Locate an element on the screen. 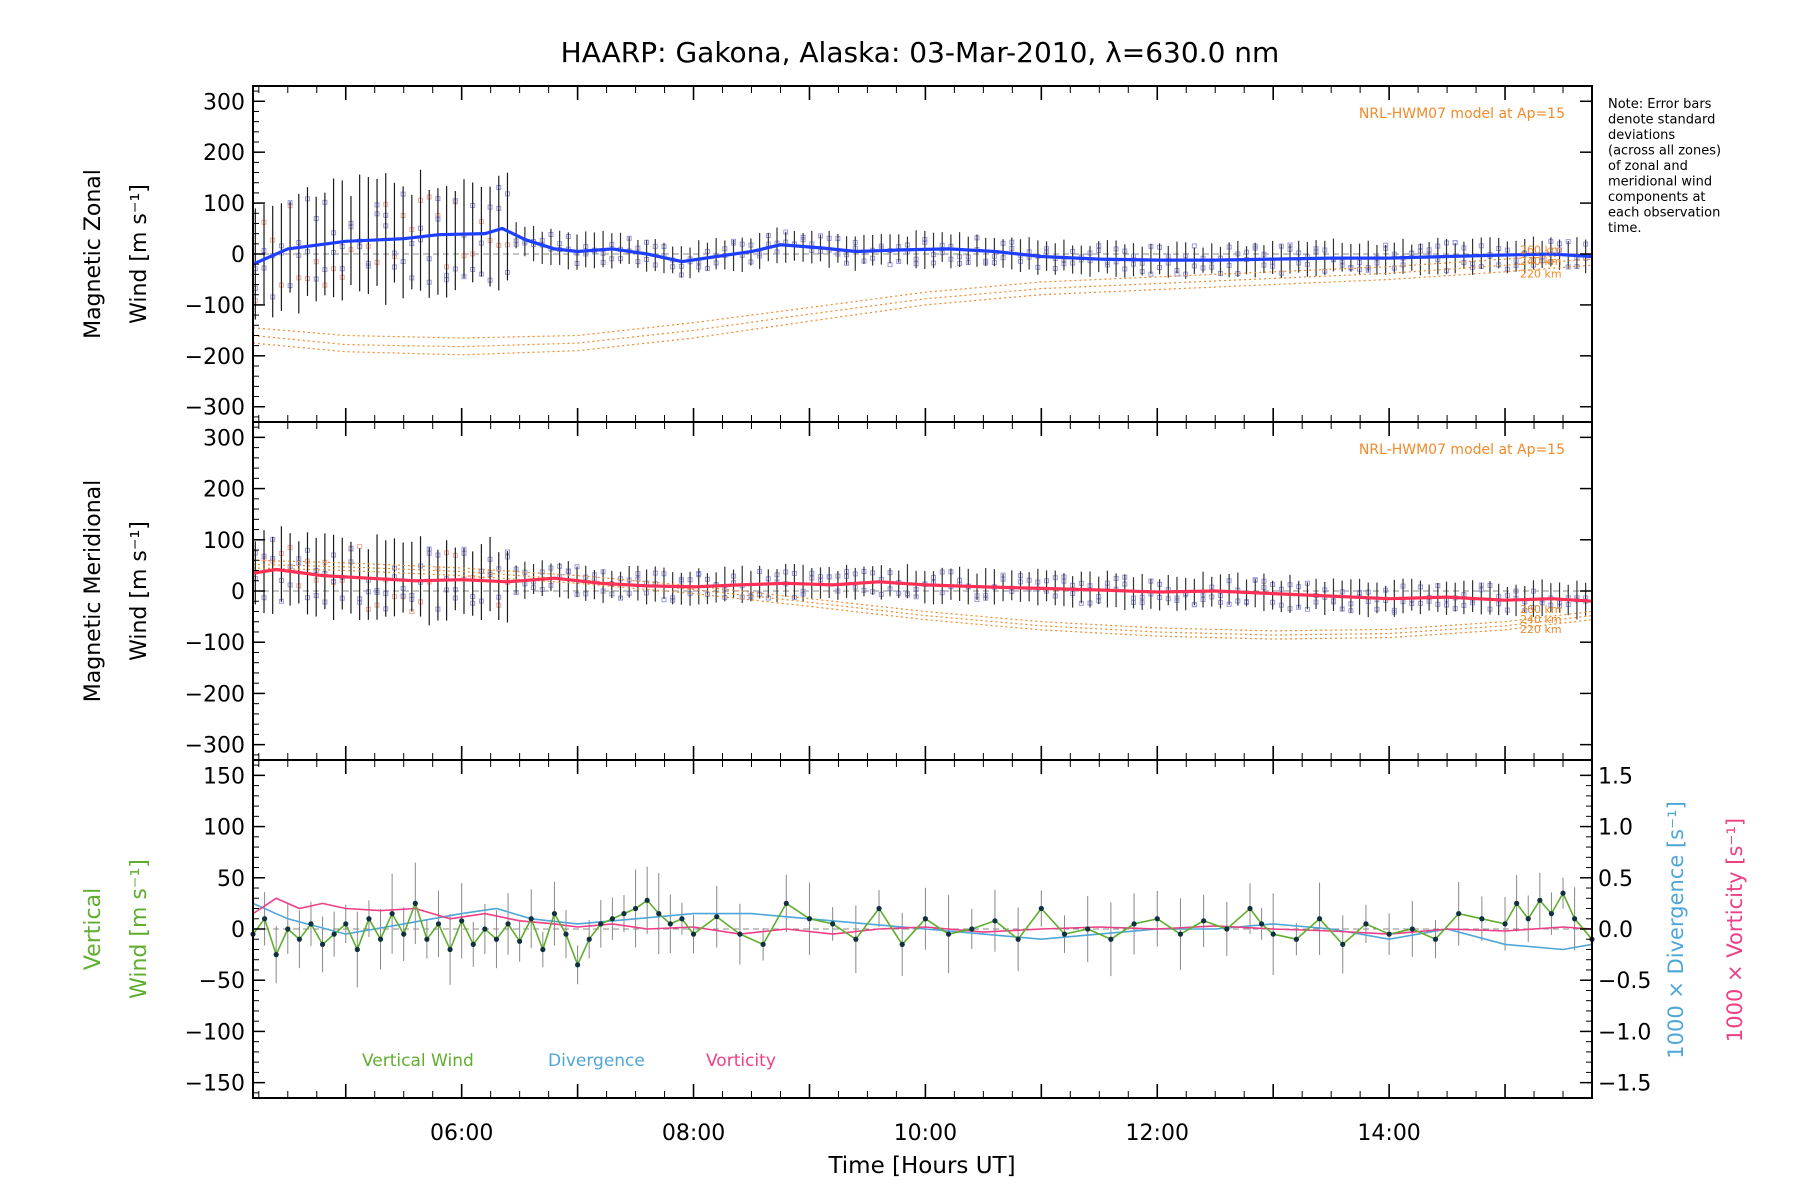 The width and height of the screenshot is (1800, 1200). y-tick-label: −100 is located at coordinates (215, 306).